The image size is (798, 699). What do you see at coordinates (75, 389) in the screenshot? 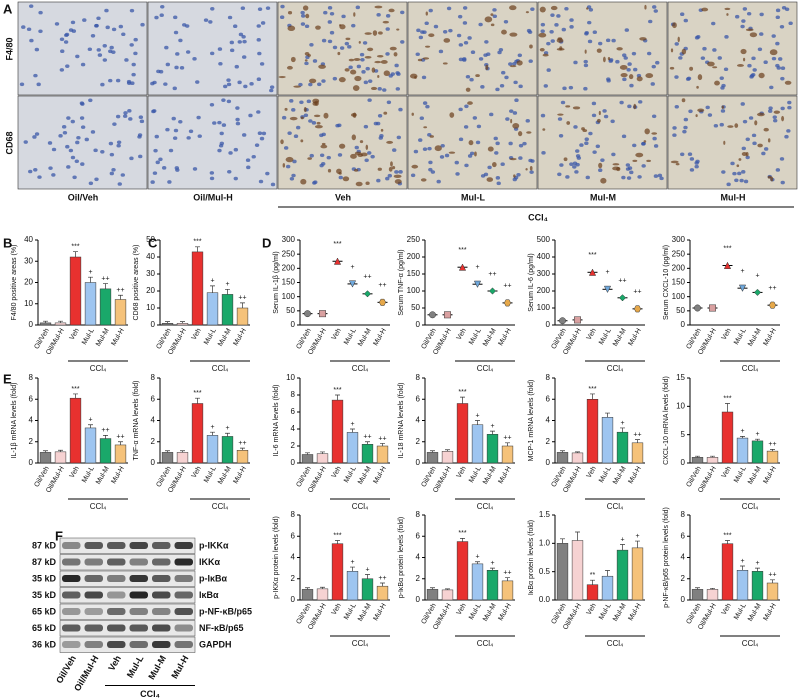
I see `significance: ***` at bounding box center [75, 389].